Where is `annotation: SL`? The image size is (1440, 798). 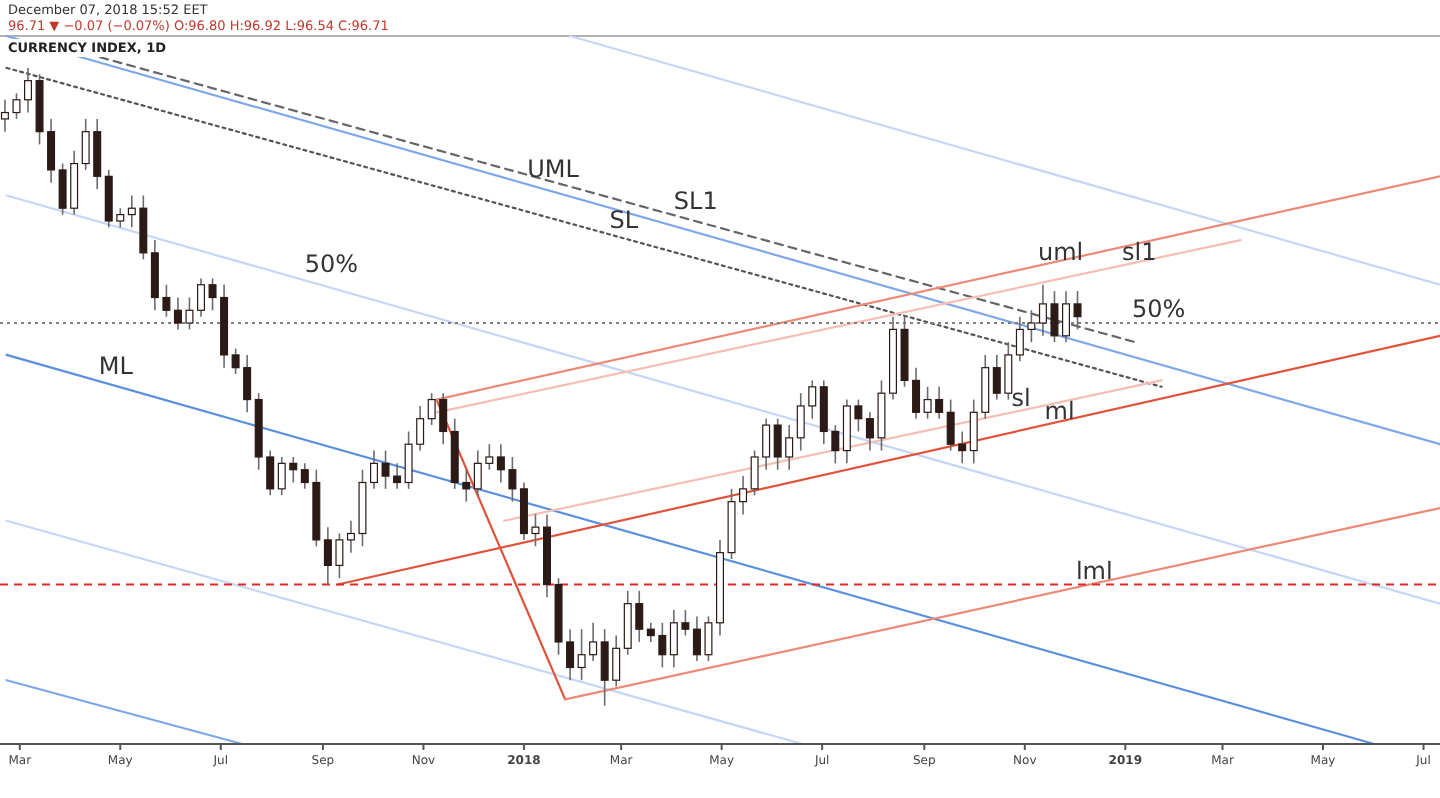
annotation: SL is located at coordinates (624, 219).